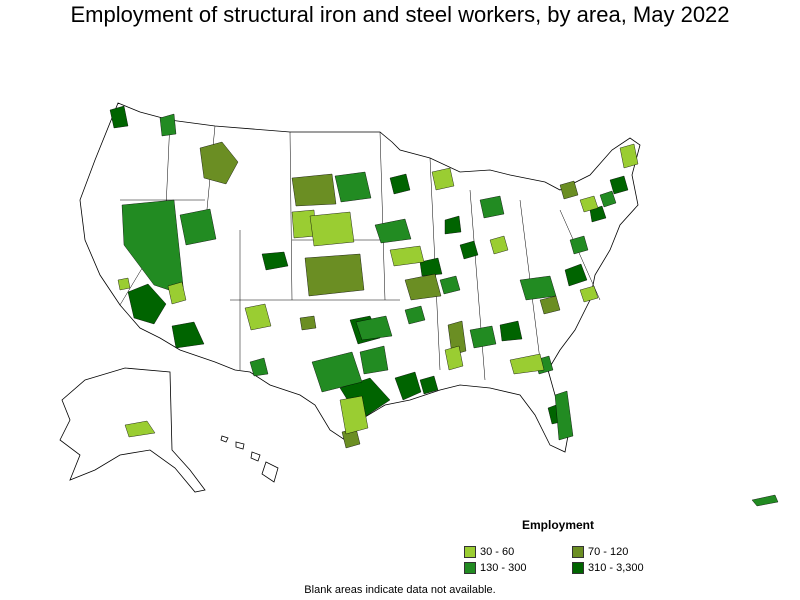 The height and width of the screenshot is (600, 800). Describe the element at coordinates (400, 590) in the screenshot. I see `footnote: Blank areas indicate data not available.` at that location.